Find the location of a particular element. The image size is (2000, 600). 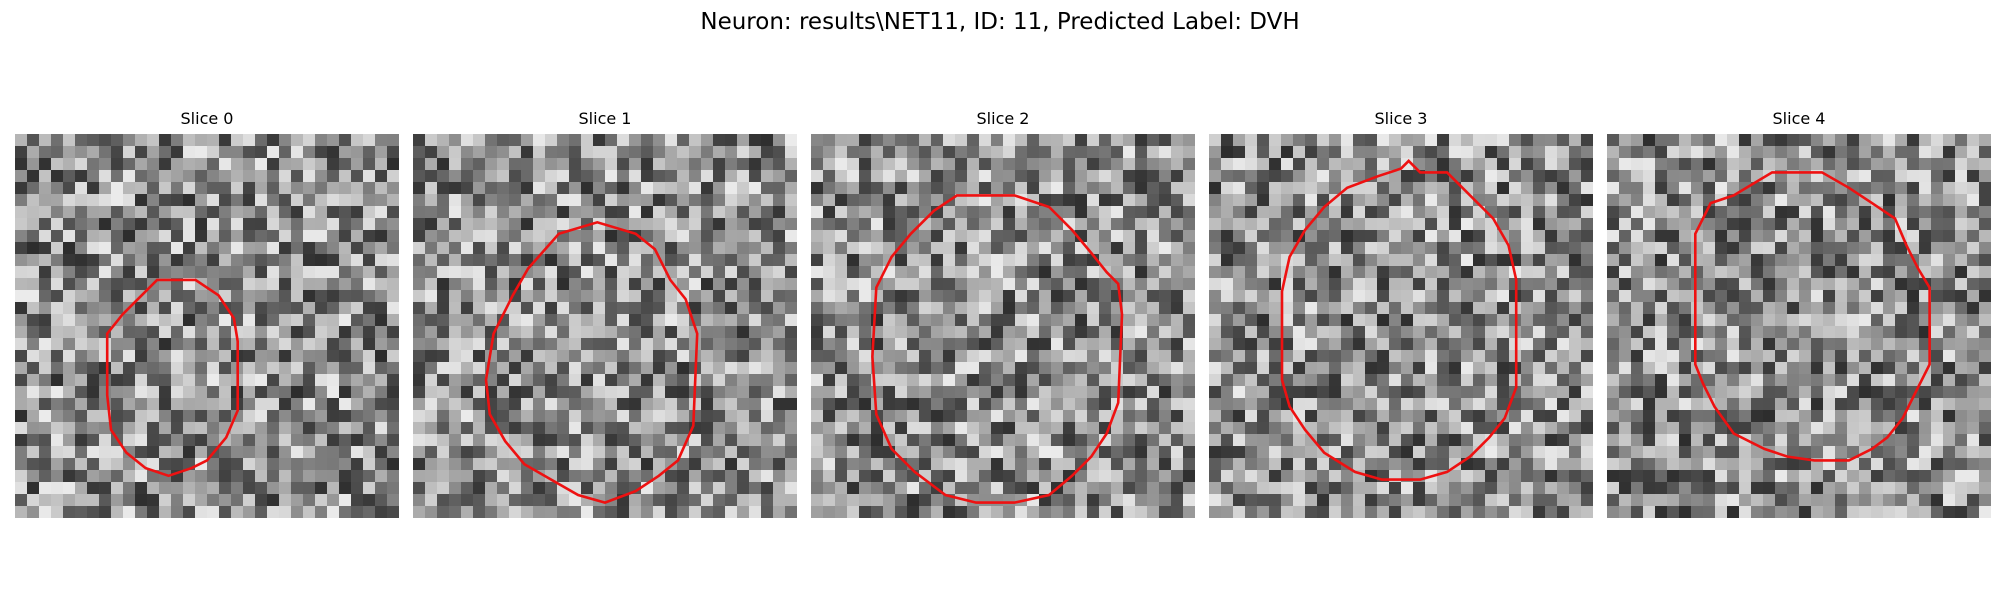

slice-panel-1: Slice 1 is located at coordinates (605, 313).